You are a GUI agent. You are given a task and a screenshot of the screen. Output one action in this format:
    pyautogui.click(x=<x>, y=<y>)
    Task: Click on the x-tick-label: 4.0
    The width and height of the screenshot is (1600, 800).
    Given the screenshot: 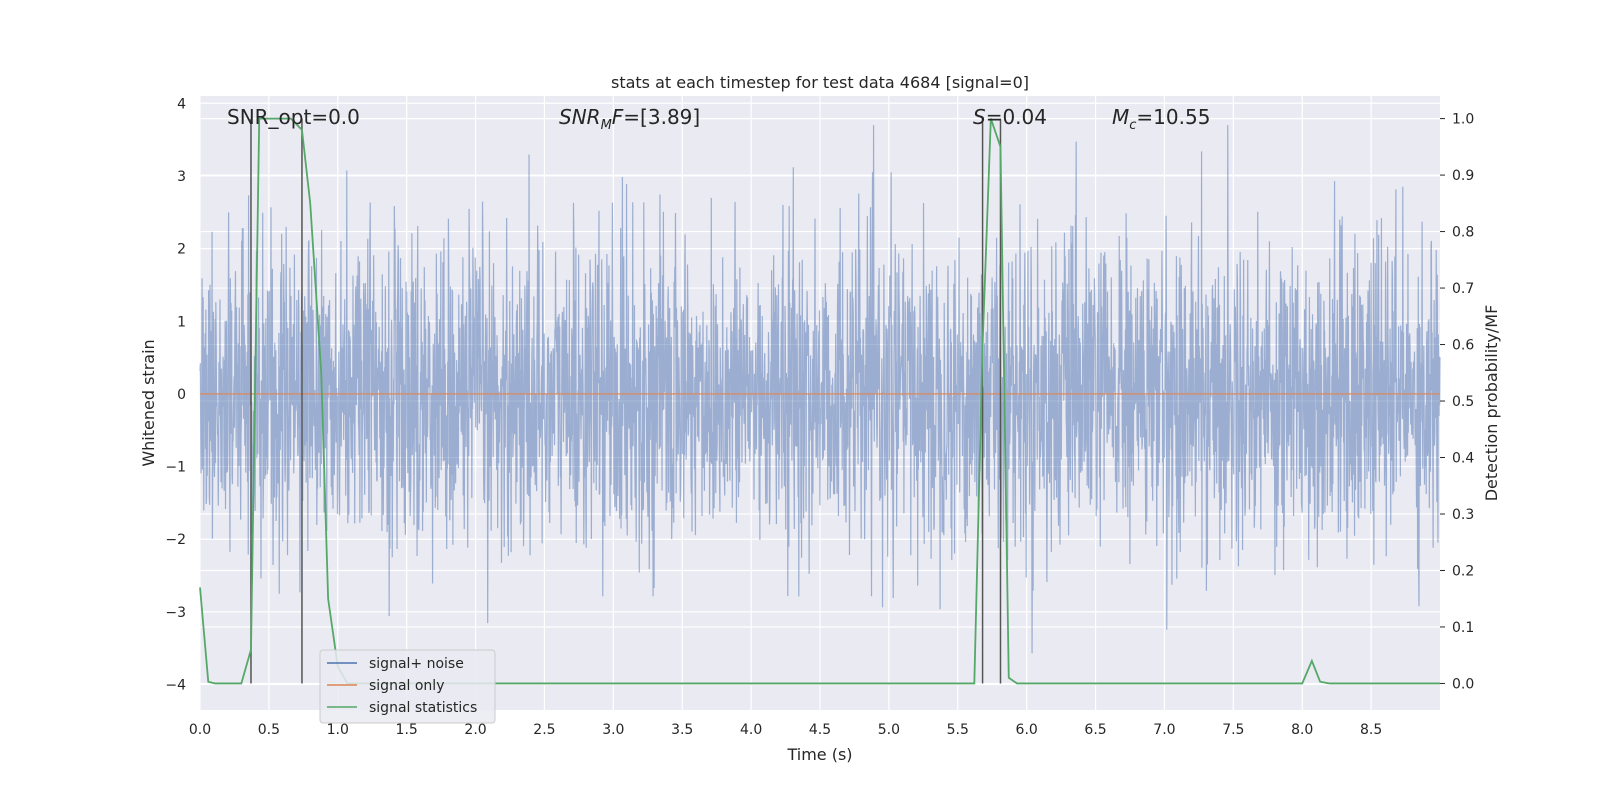 What is the action you would take?
    pyautogui.click(x=751, y=730)
    